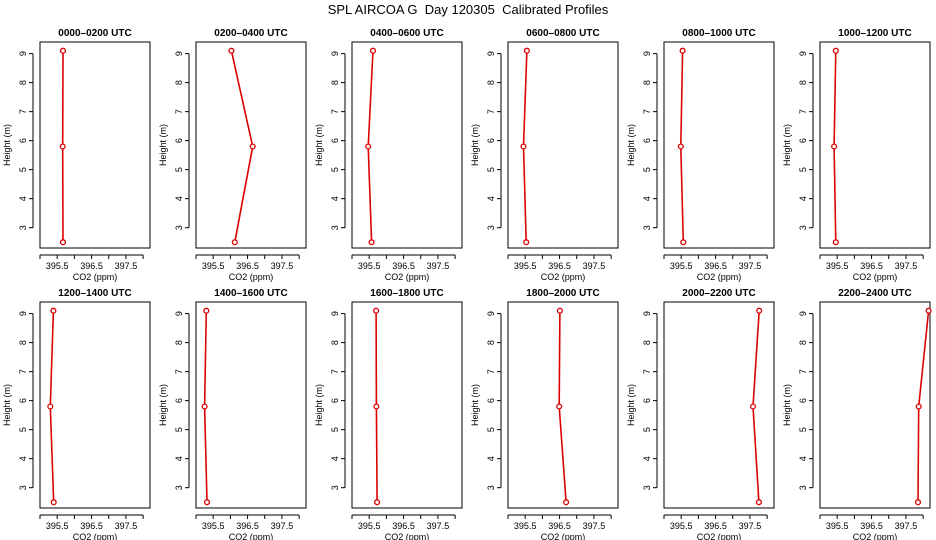 The image size is (936, 540). What do you see at coordinates (406, 33) in the screenshot?
I see `panel-title: 0400–0600 UTC` at bounding box center [406, 33].